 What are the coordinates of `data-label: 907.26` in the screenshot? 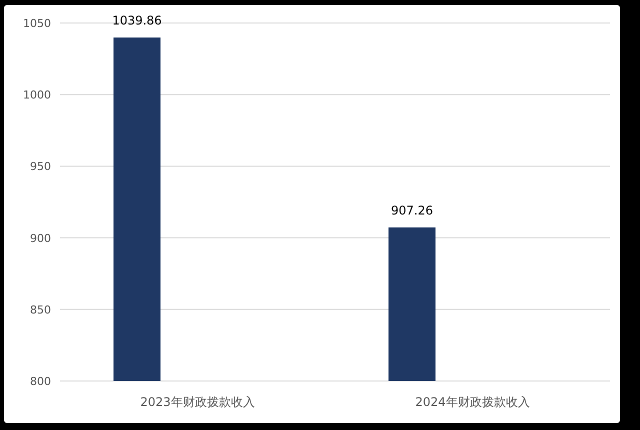 It's located at (412, 210).